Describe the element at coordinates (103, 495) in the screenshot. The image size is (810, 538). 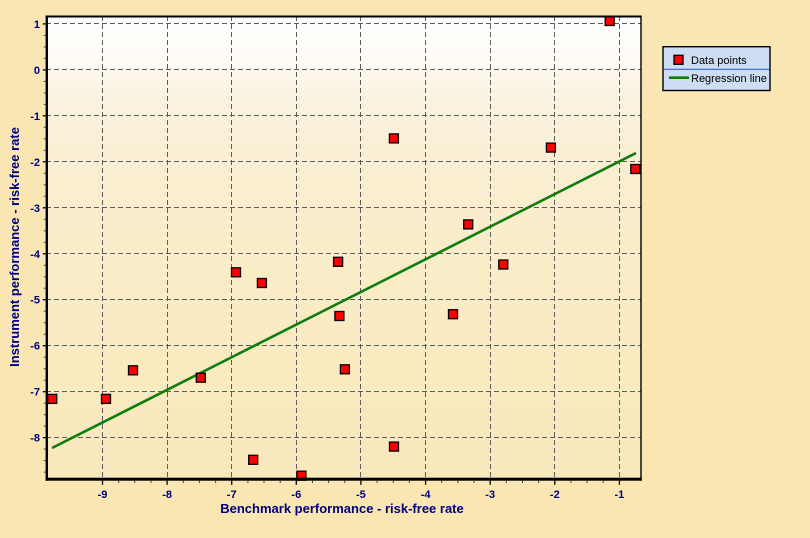
I see `svg-text: -9` at that location.